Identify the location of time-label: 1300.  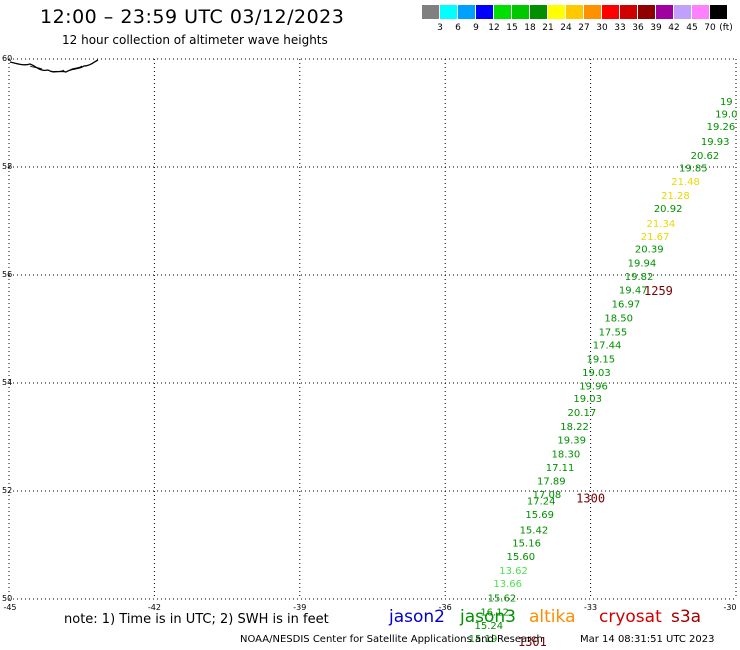
(590, 499).